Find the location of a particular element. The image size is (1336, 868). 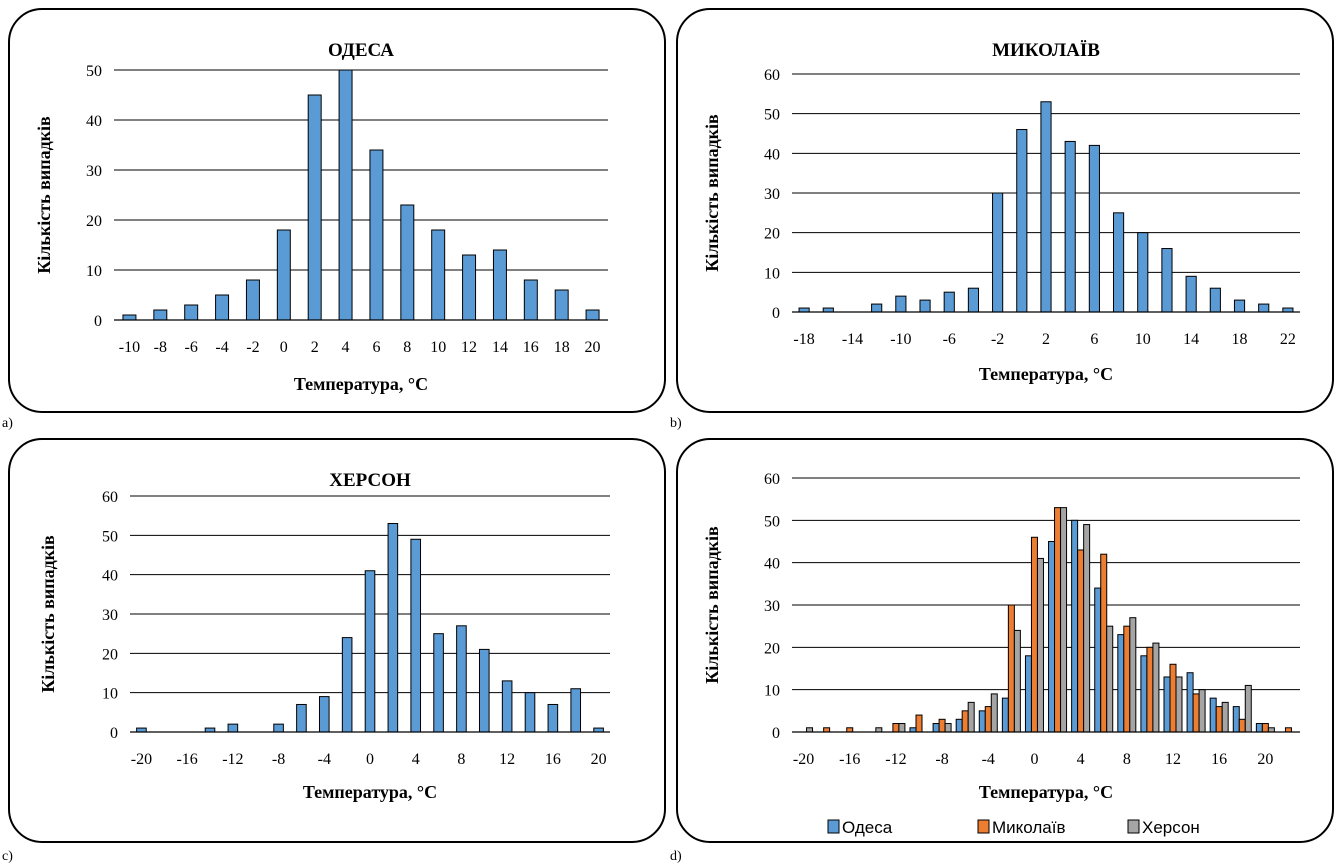

x-tick-label: 14 is located at coordinates (500, 347).